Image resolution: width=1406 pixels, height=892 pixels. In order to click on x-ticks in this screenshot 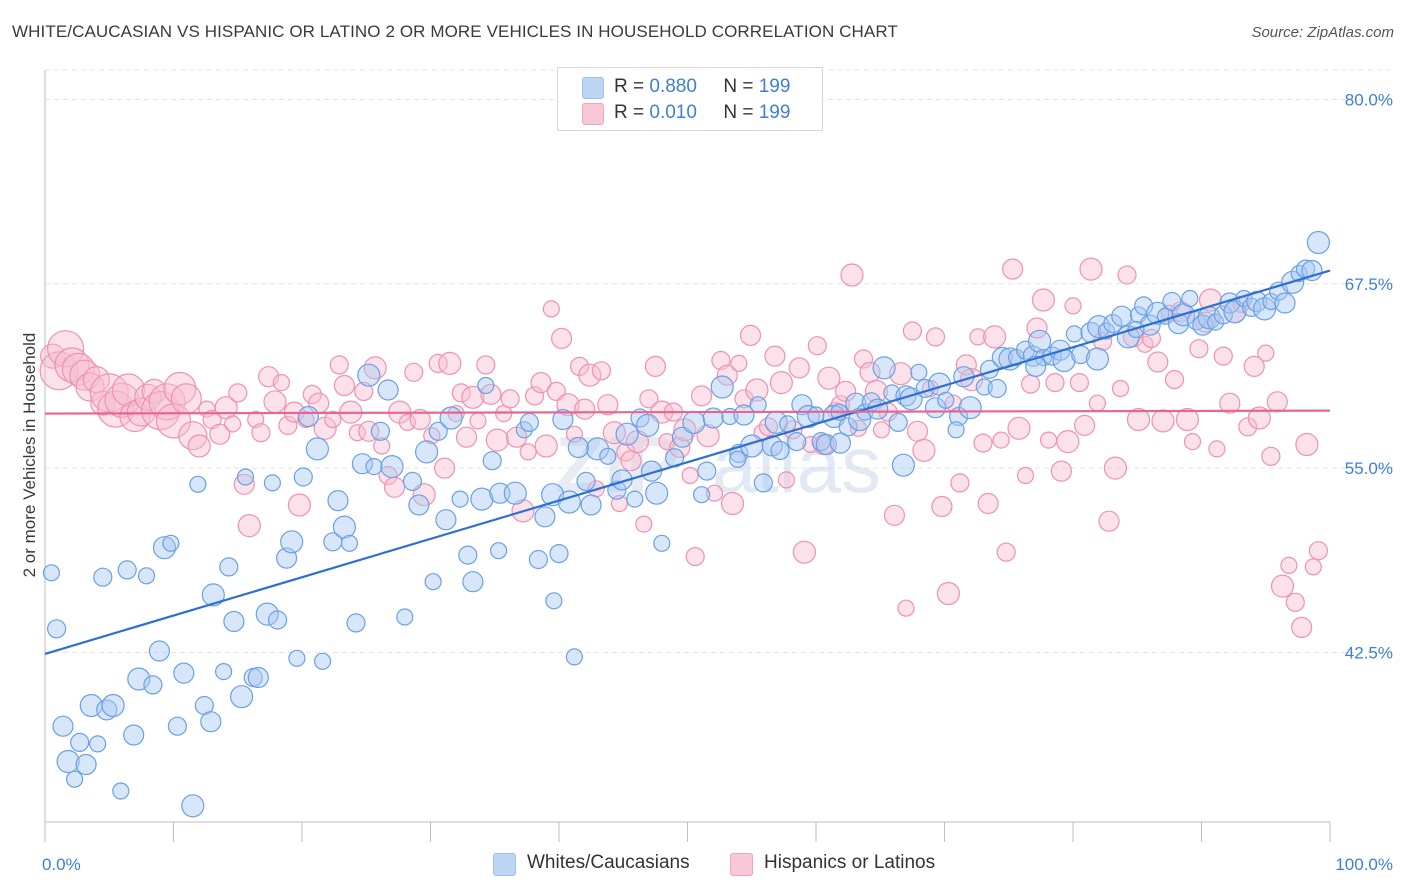, I will do `click(687, 832)`.